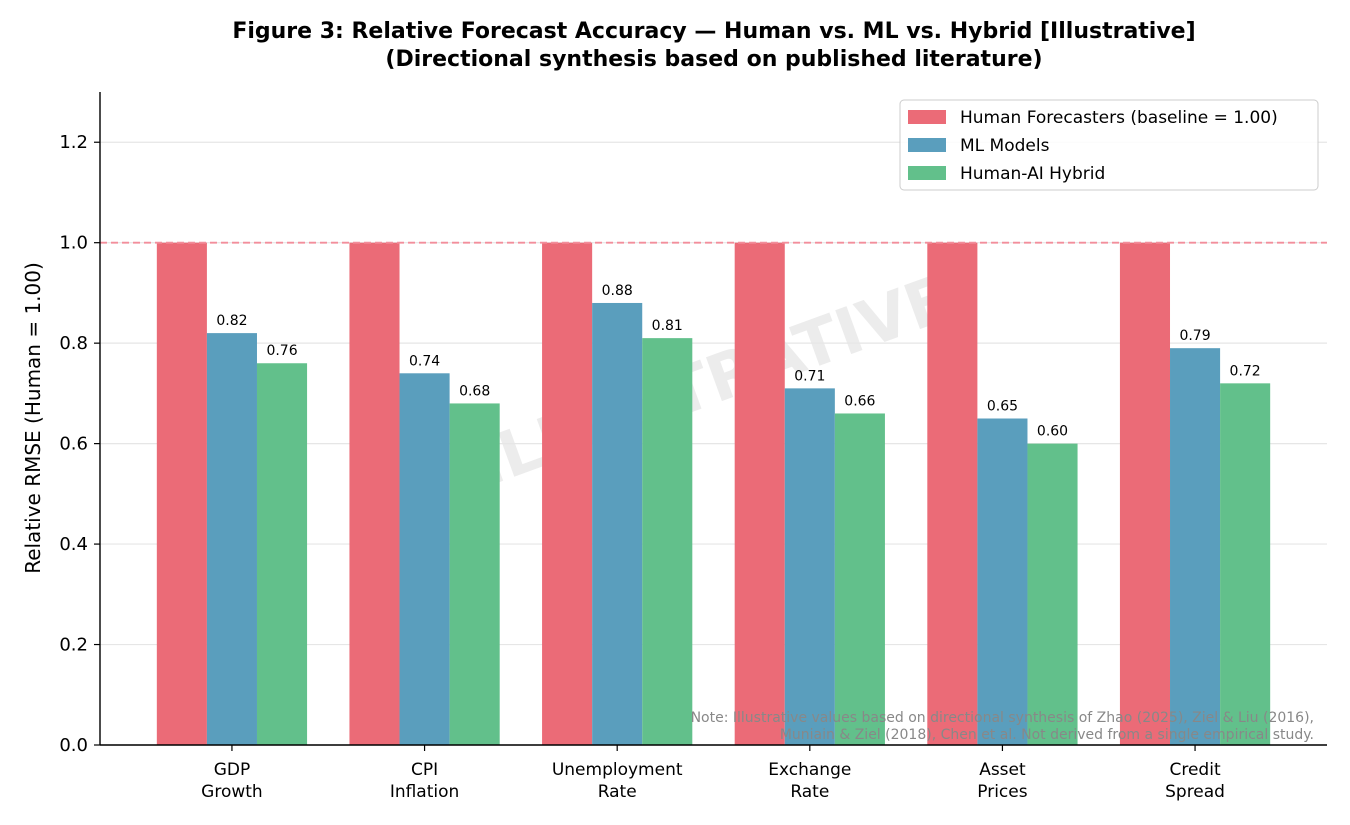 Image resolution: width=1350 pixels, height=825 pixels. What do you see at coordinates (232, 770) in the screenshot?
I see `x-tick-label: GDP` at bounding box center [232, 770].